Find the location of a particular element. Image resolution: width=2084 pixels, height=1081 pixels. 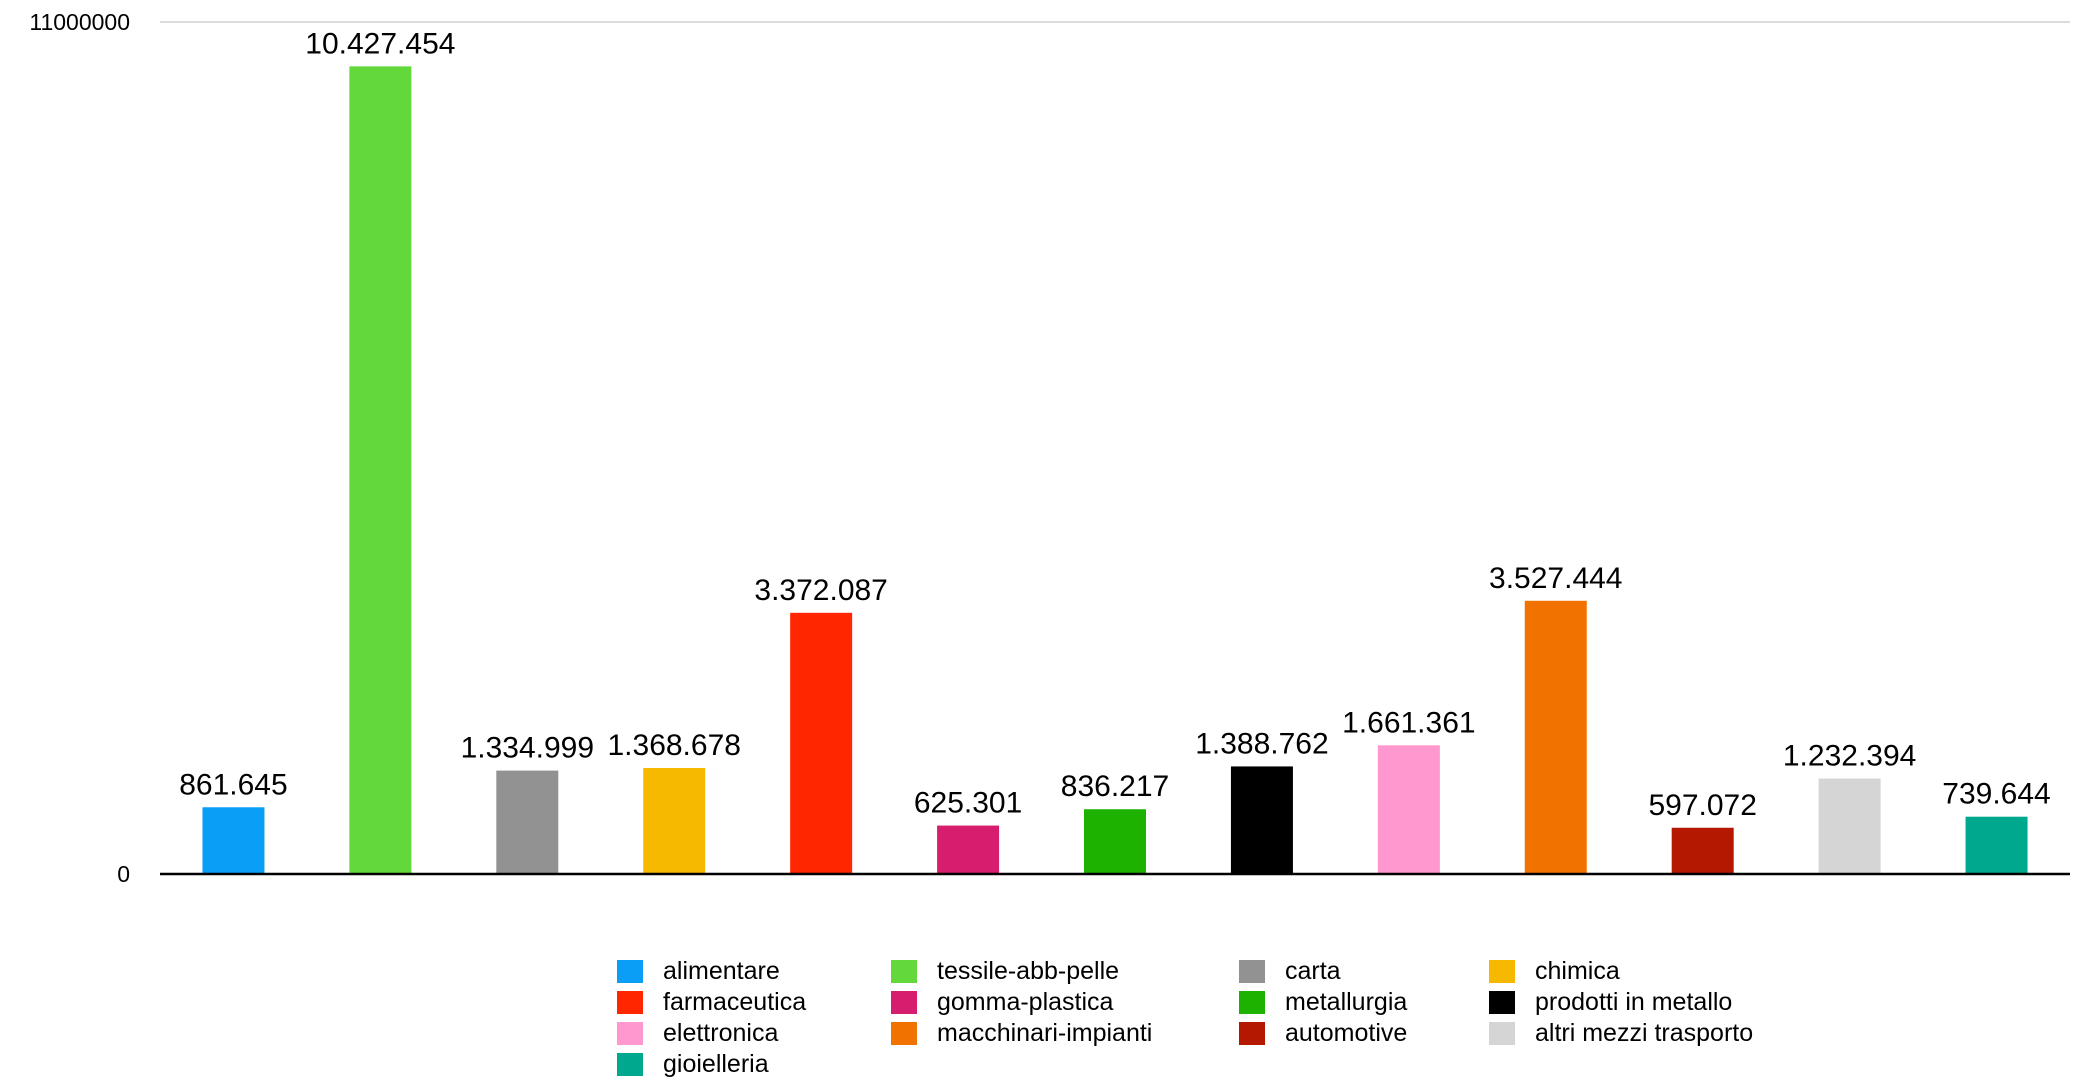

legend-label: altri mezzi trasporto is located at coordinates (1644, 1033).